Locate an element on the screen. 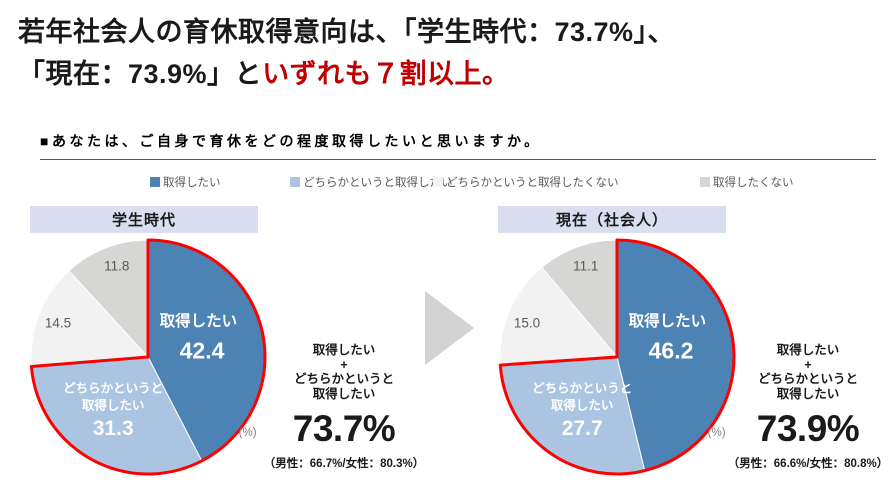 Image resolution: width=893 pixels, height=483 pixels. slice-value-somewhat-not-want: 14.5 is located at coordinates (58, 323).